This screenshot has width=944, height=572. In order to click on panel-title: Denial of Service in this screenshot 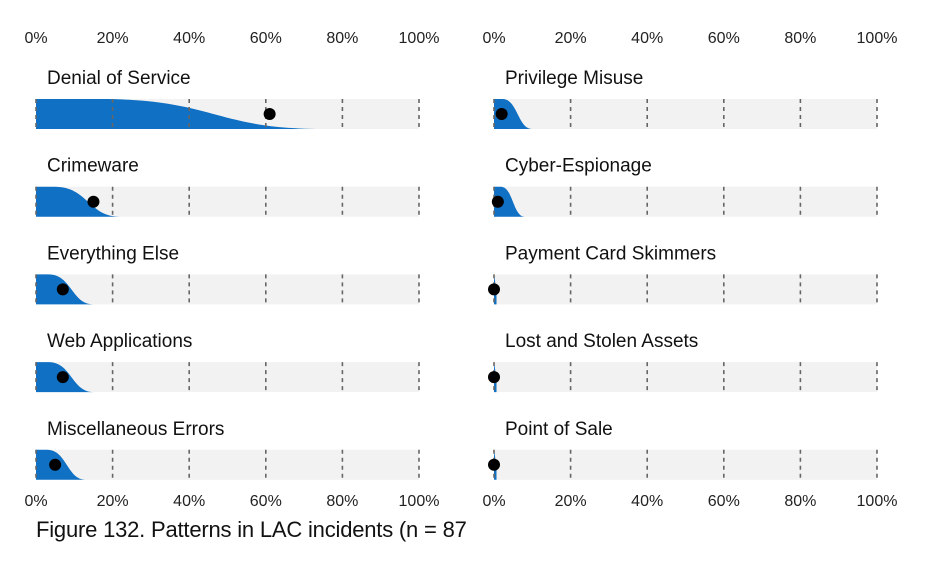, I will do `click(119, 78)`.